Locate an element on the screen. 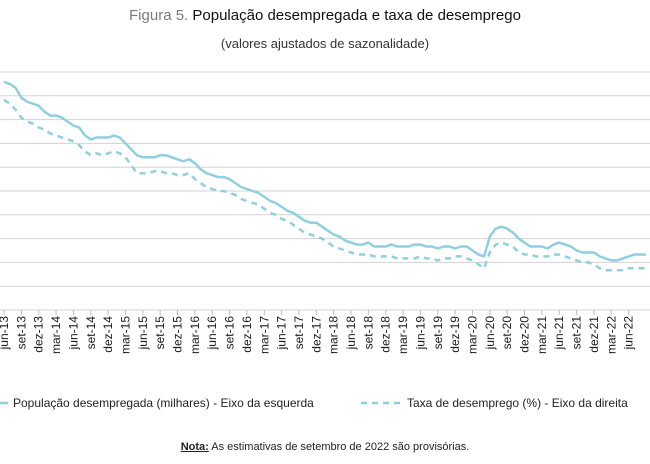  x-tick-label: set-18 is located at coordinates (368, 333).